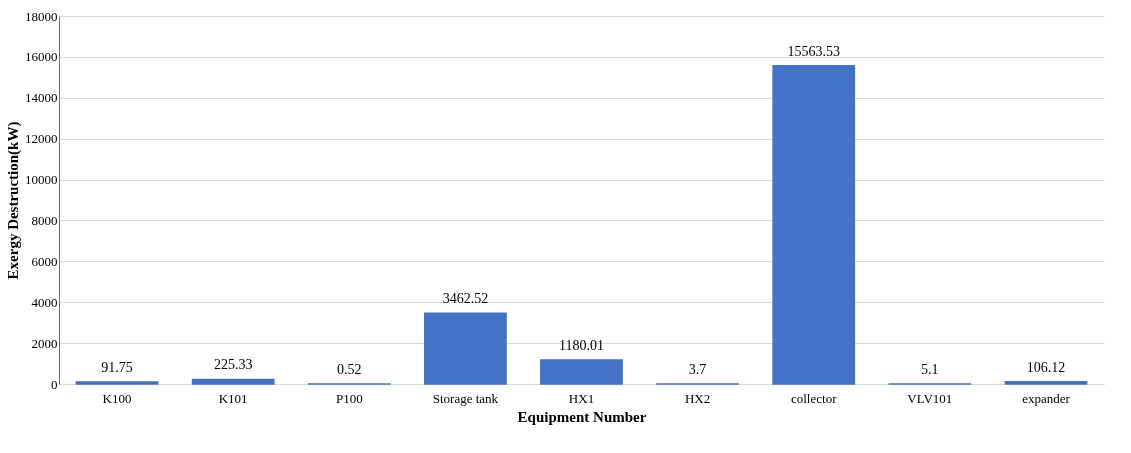  What do you see at coordinates (349, 398) in the screenshot?
I see `x-tick-label: P100` at bounding box center [349, 398].